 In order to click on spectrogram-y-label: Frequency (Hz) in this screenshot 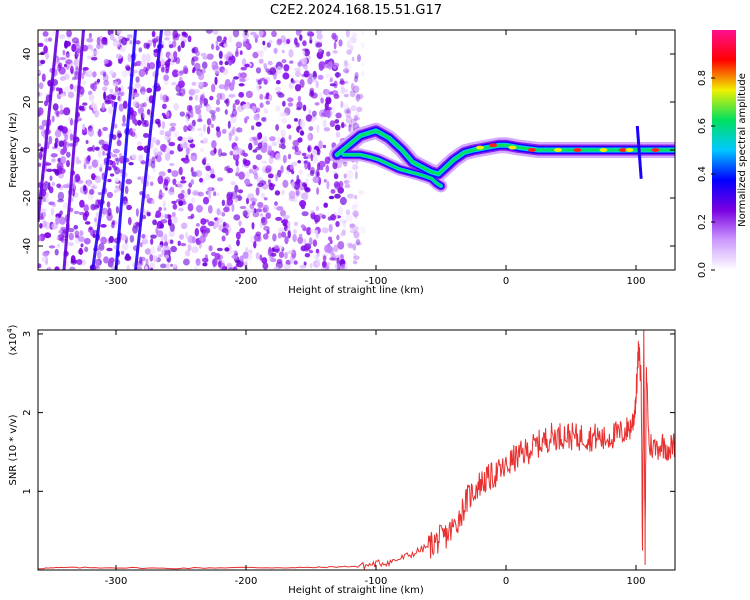, I will do `click(13, 150)`.